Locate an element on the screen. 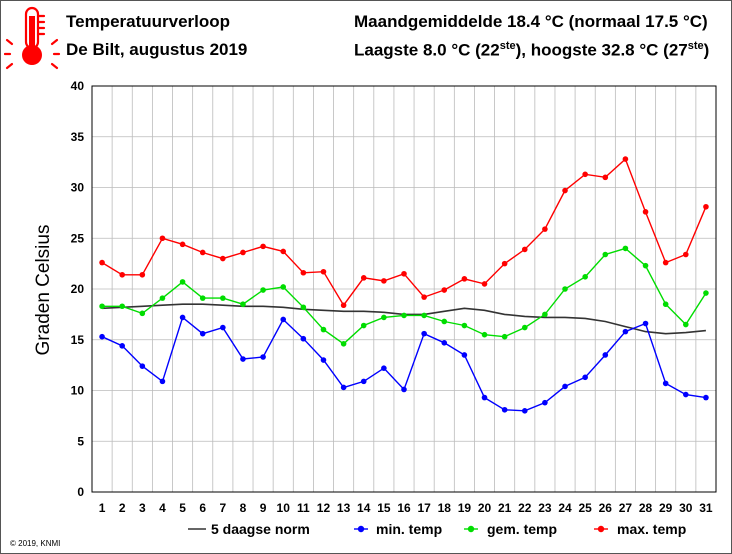 Image resolution: width=732 pixels, height=554 pixels. thermometer-icon is located at coordinates (32, 38).